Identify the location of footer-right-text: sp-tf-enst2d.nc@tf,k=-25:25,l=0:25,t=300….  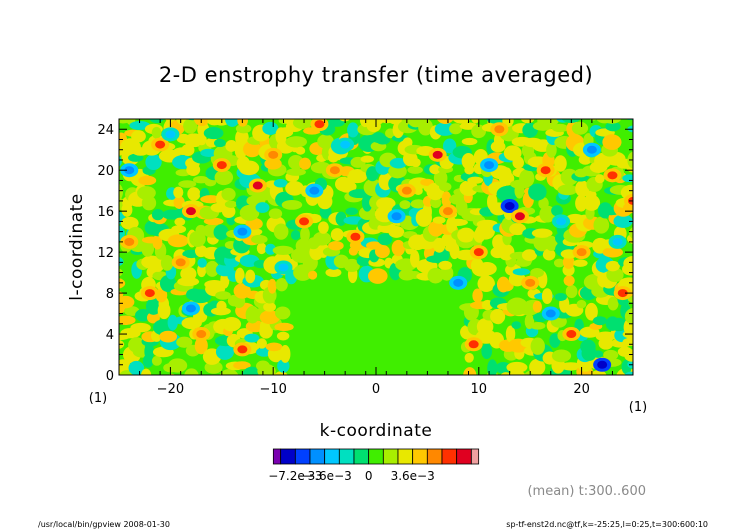
(607, 524).